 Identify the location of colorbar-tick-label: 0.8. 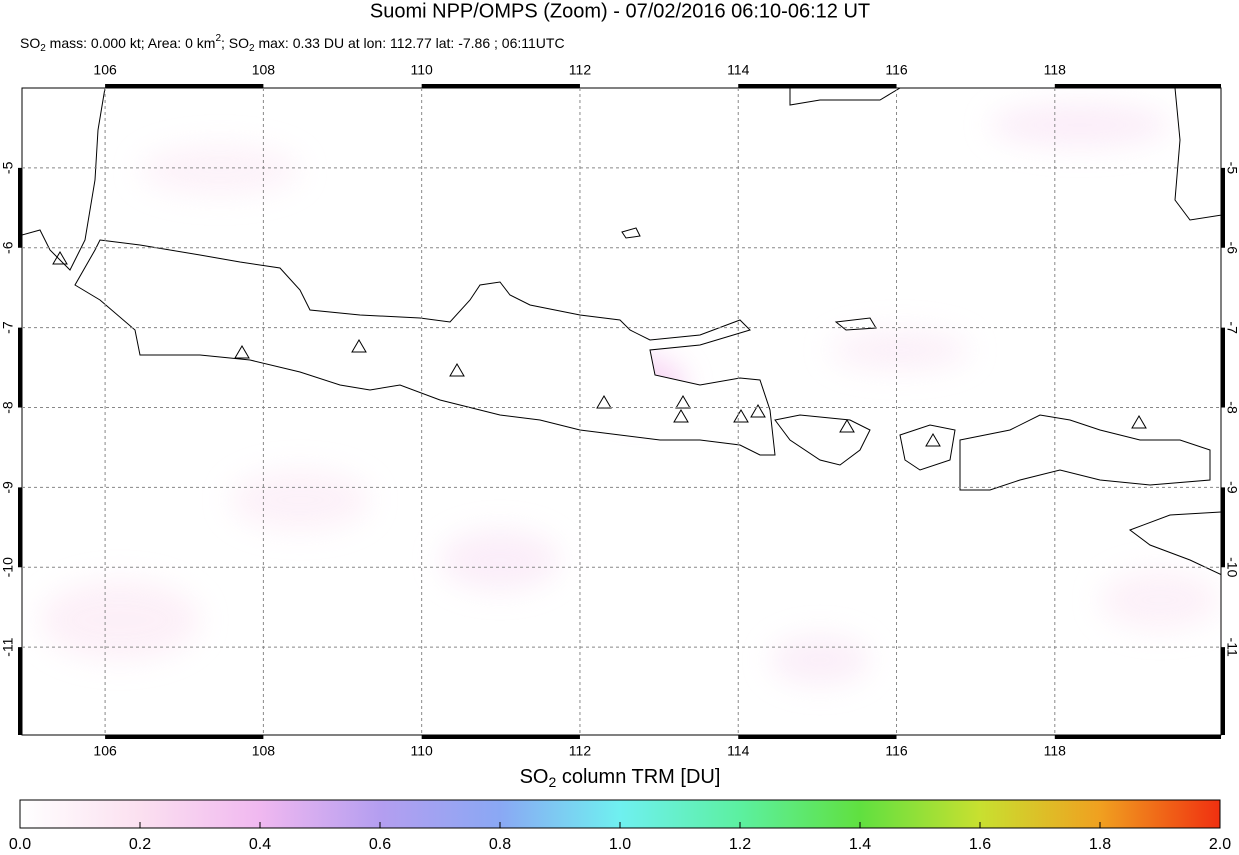
(500, 844).